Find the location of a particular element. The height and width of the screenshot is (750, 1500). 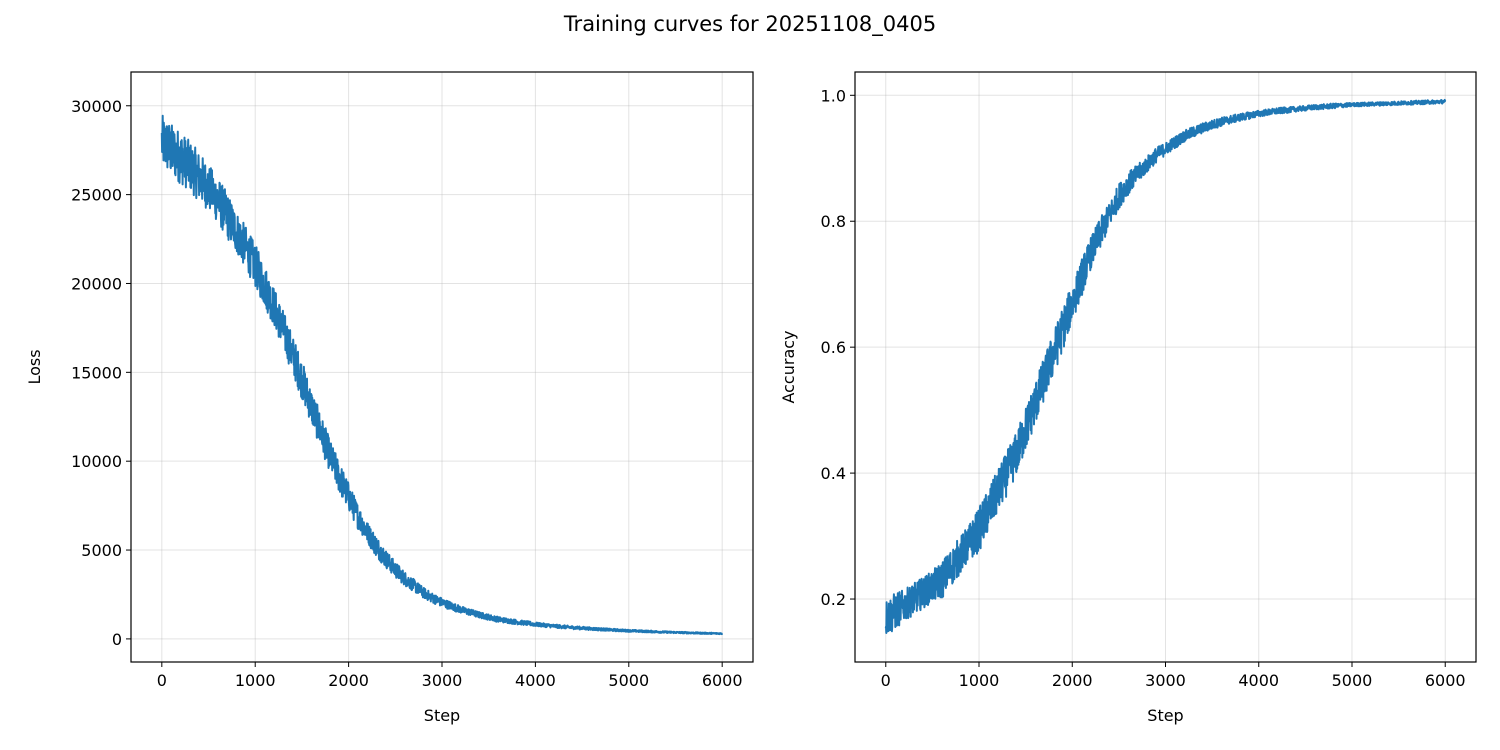

loss-ytick-label: 5000 is located at coordinates (101, 550).